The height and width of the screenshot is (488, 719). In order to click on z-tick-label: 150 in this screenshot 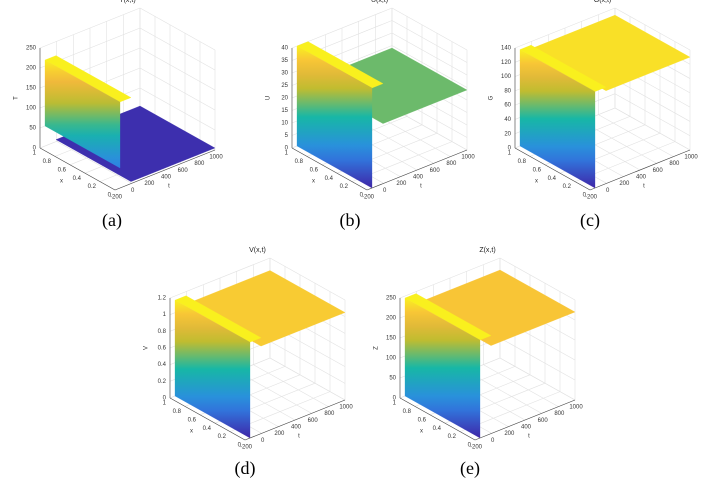, I will do `click(31, 89)`.